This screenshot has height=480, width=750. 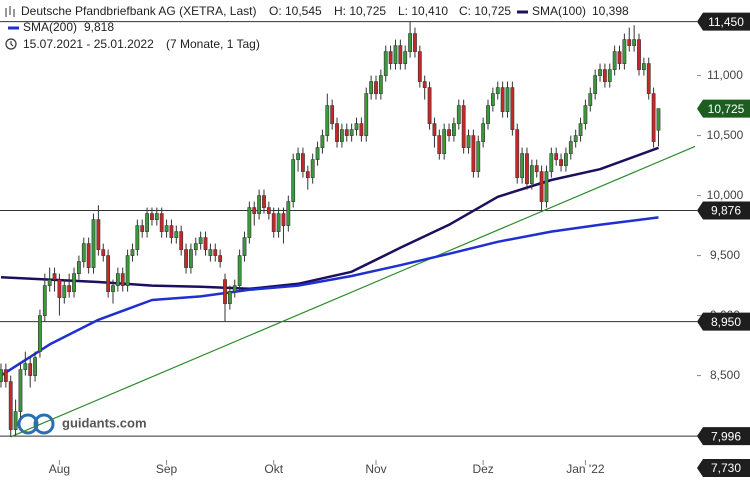 I want to click on y-tick-label: 11,000, so click(x=725, y=75).